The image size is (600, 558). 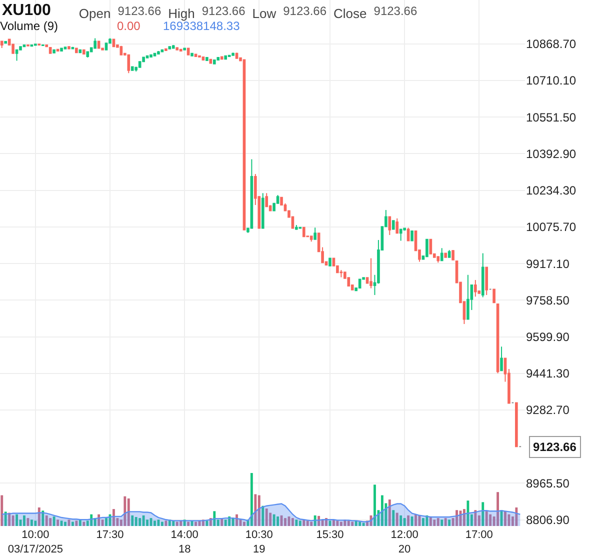 What do you see at coordinates (35, 542) in the screenshot?
I see `x-tick-label: 10:00 03/17/2025` at bounding box center [35, 542].